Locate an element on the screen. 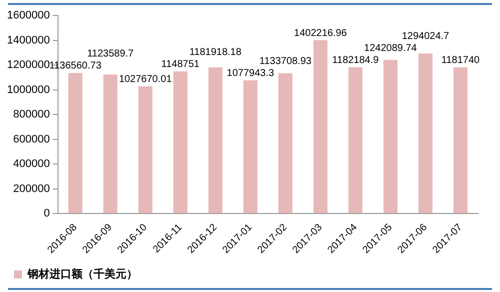 This screenshot has height=292, width=500. y-tick-label: 600000 is located at coordinates (31, 139).